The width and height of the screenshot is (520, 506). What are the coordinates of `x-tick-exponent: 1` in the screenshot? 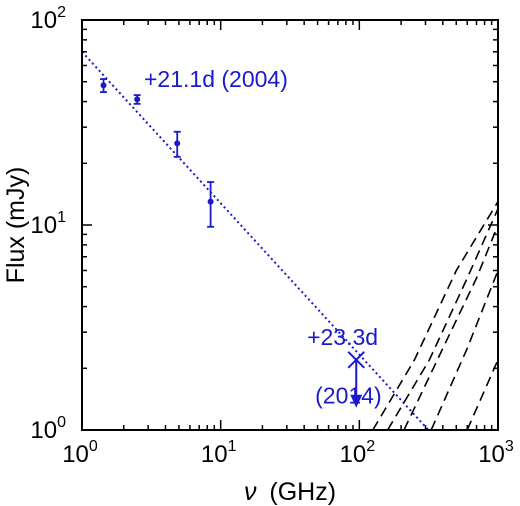 It's located at (232, 446).